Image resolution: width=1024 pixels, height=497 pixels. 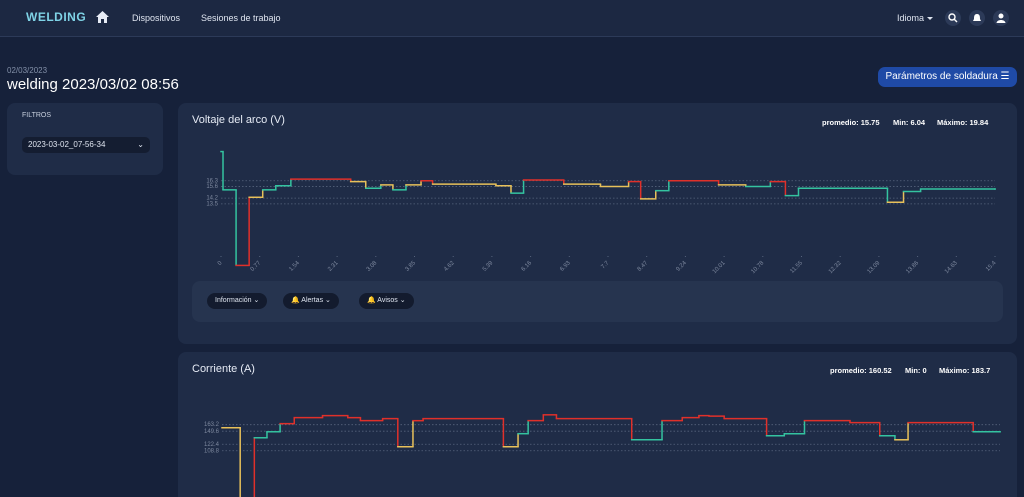 What do you see at coordinates (909, 122) in the screenshot?
I see `stat: Min: 6.04` at bounding box center [909, 122].